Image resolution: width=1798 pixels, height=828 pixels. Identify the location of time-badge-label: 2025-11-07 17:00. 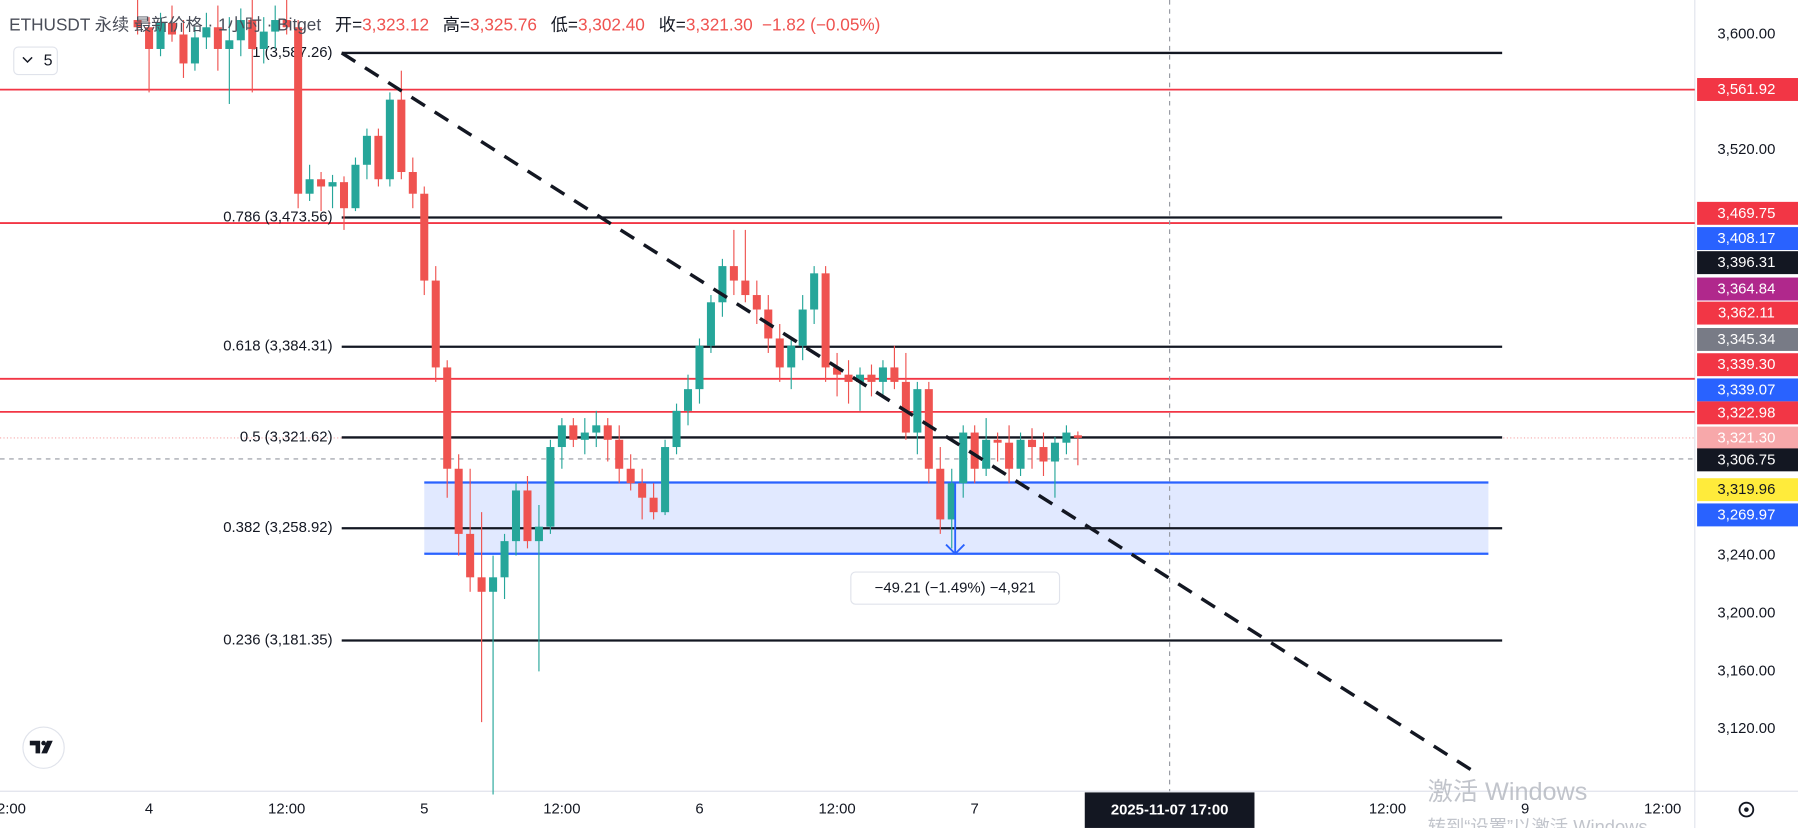
(1170, 811).